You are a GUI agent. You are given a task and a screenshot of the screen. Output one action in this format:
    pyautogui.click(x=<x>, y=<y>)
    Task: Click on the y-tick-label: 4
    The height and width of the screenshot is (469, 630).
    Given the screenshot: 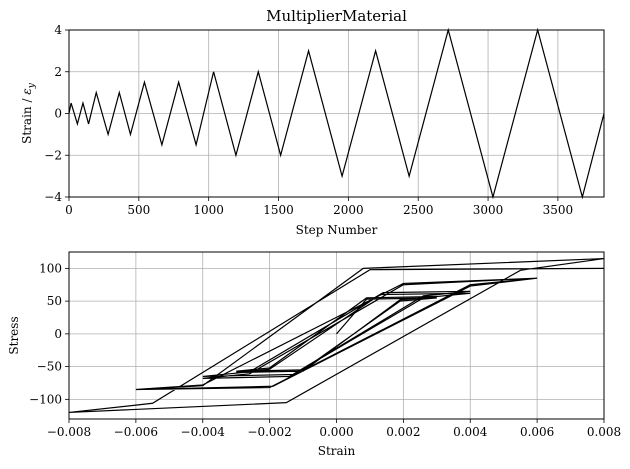 What is the action you would take?
    pyautogui.click(x=58, y=30)
    